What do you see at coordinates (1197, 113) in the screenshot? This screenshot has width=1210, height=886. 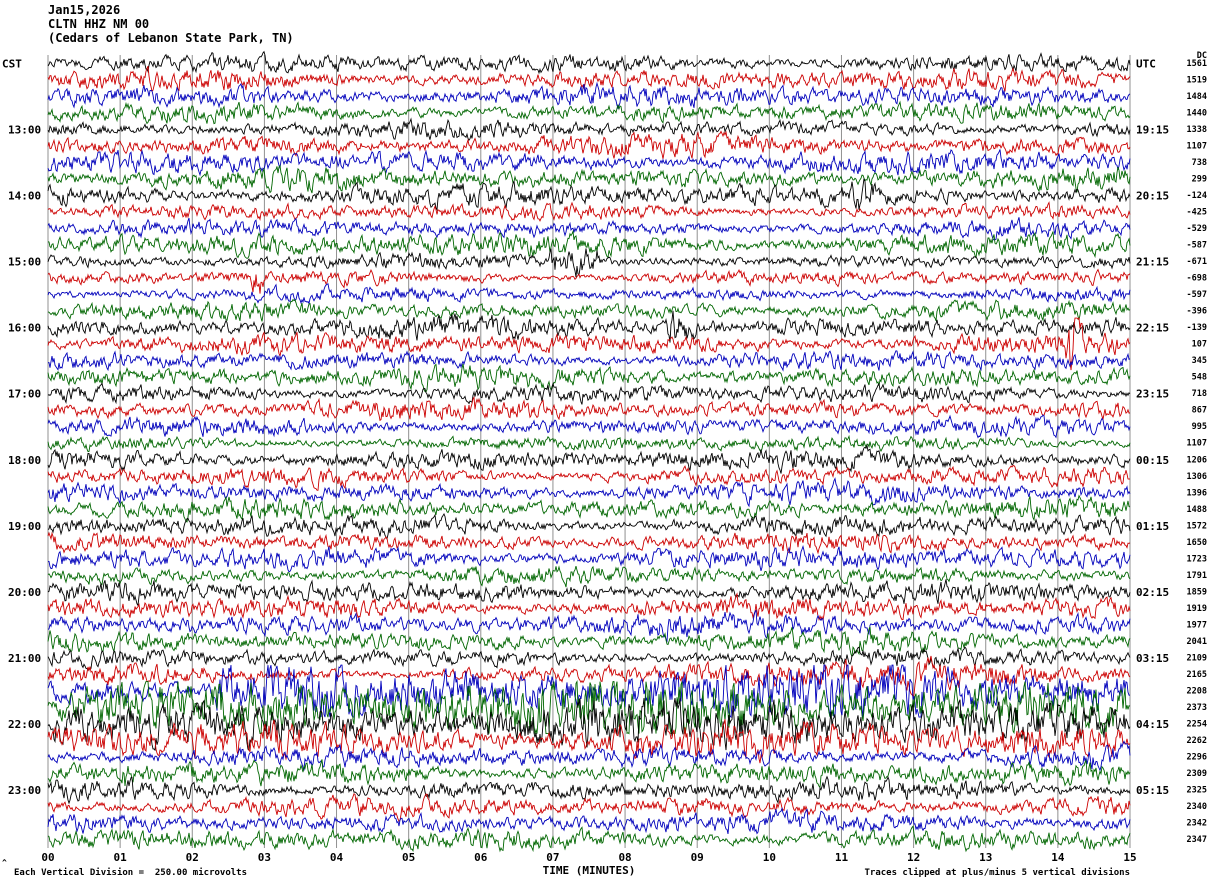 I see `dc-offset-value: 1440` at bounding box center [1197, 113].